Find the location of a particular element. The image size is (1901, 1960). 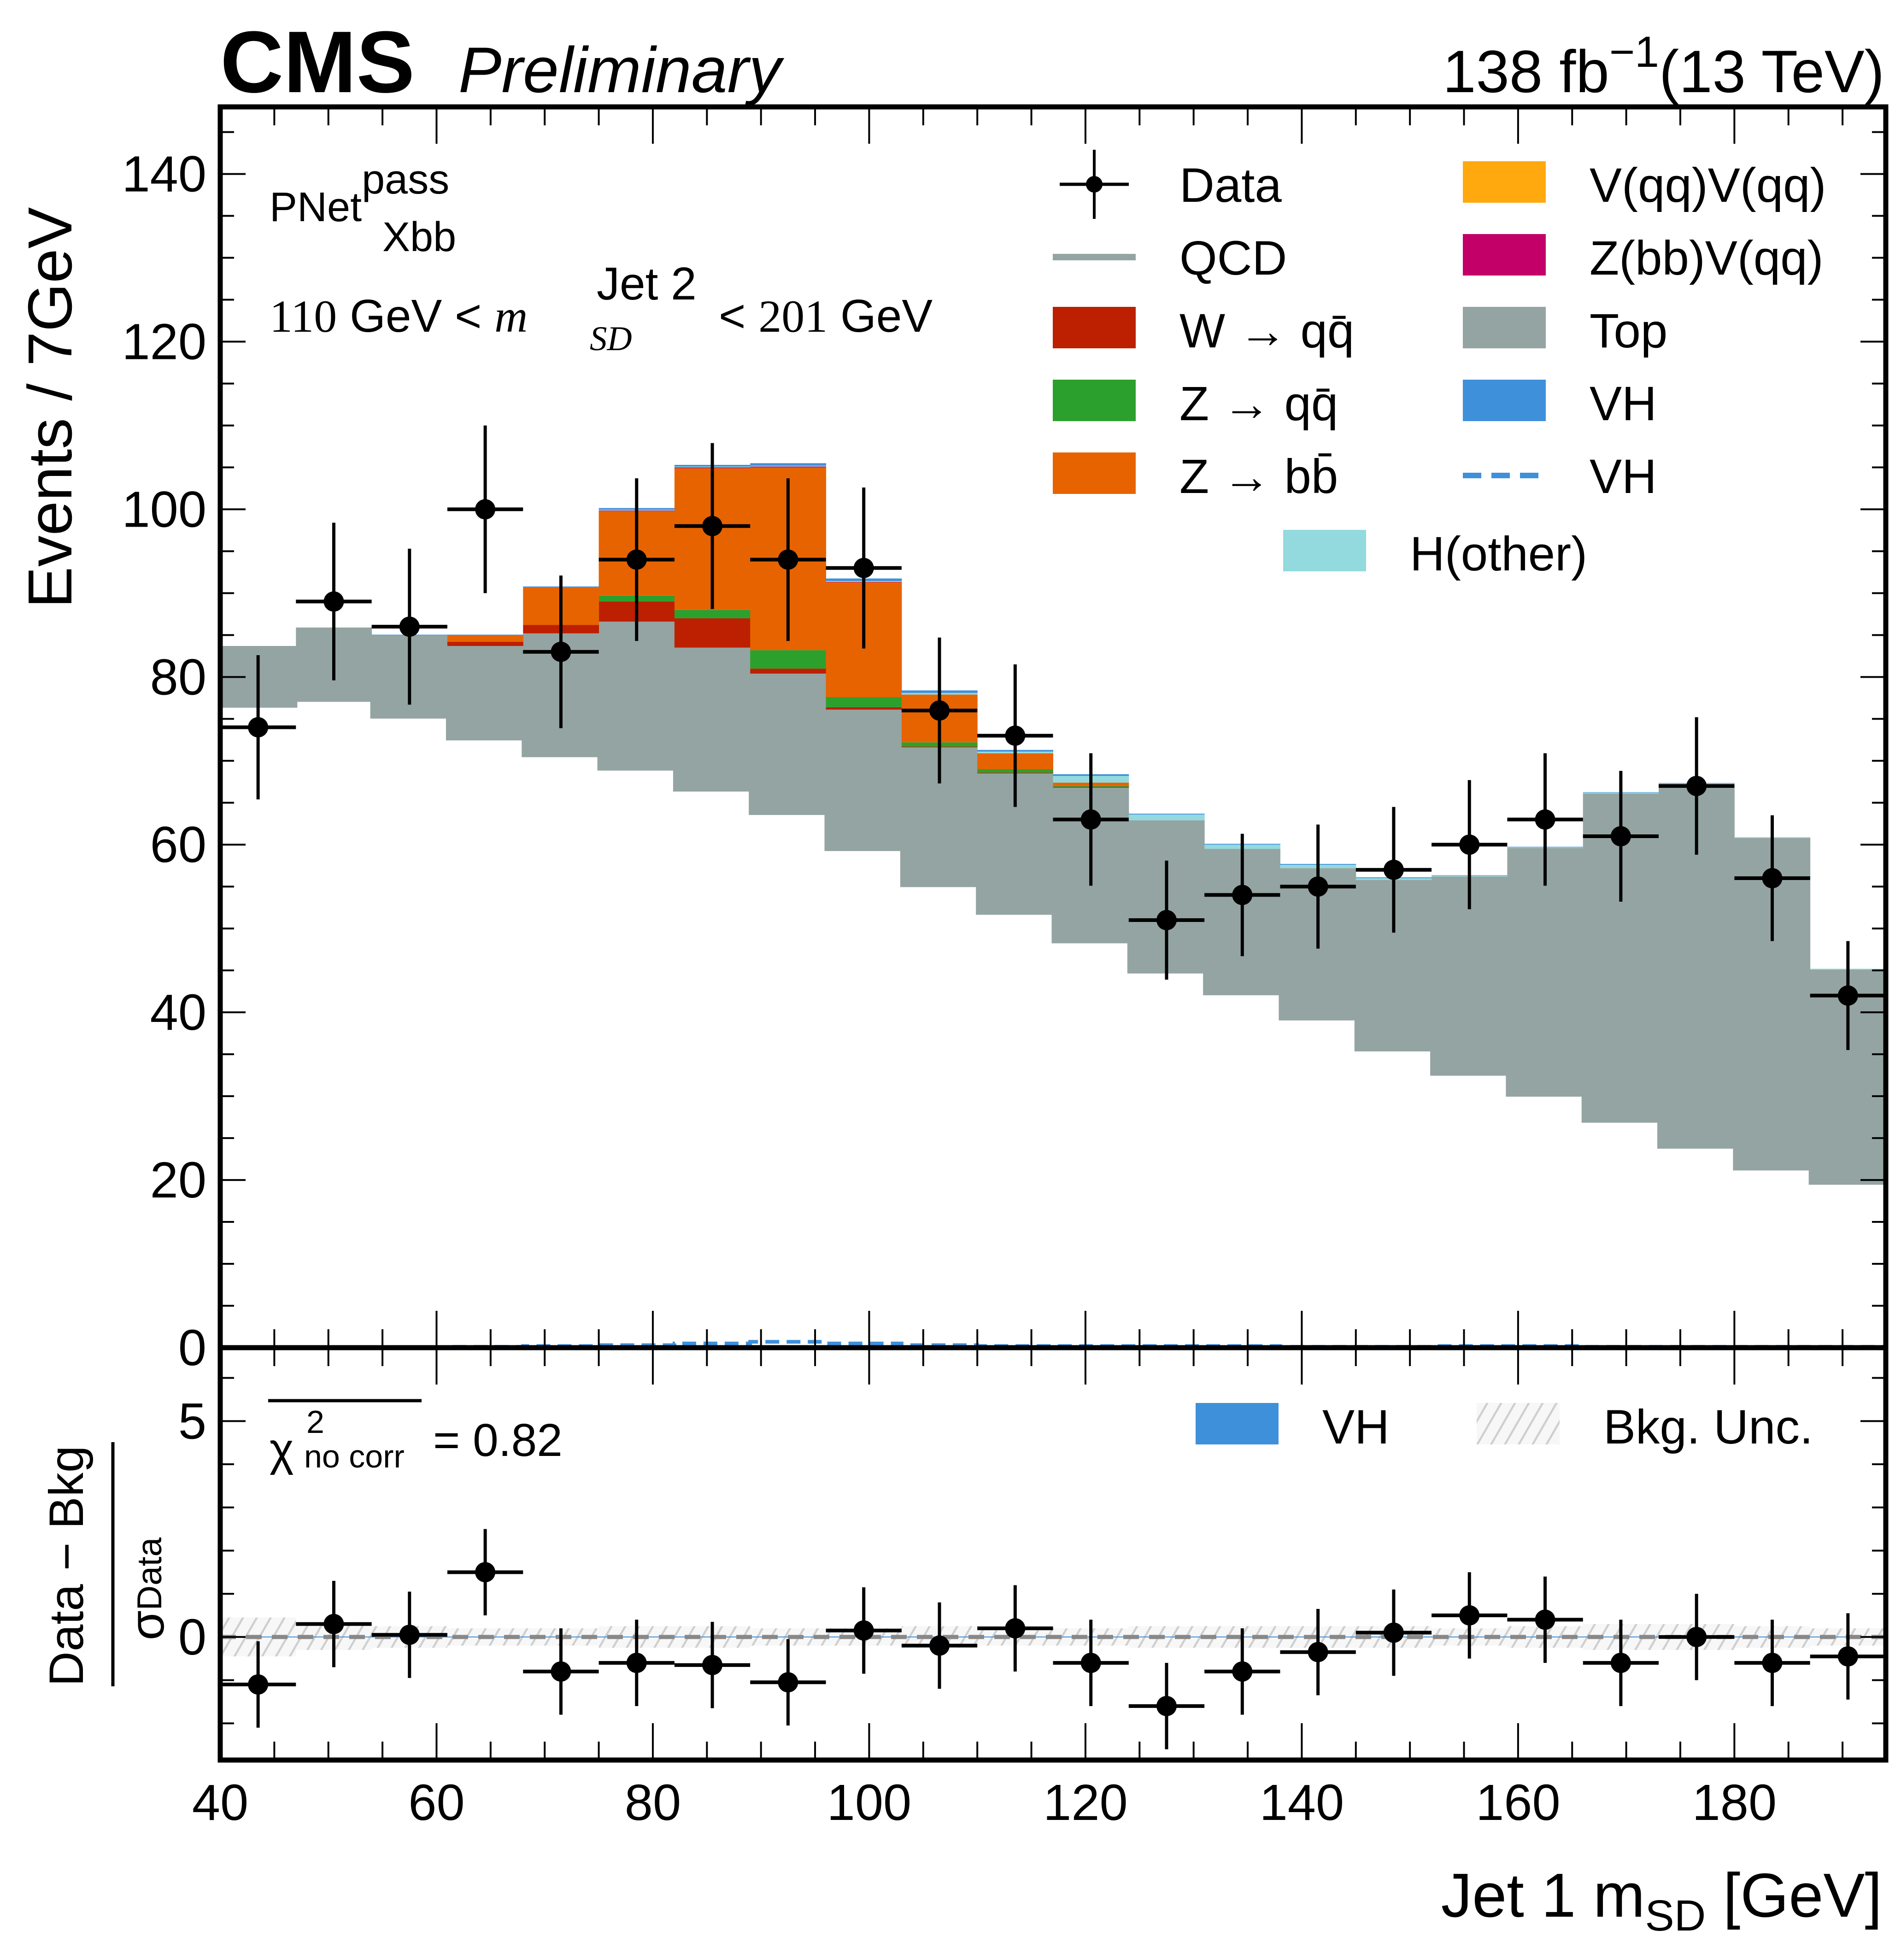

stack-bar-vh is located at coordinates (788, 465).